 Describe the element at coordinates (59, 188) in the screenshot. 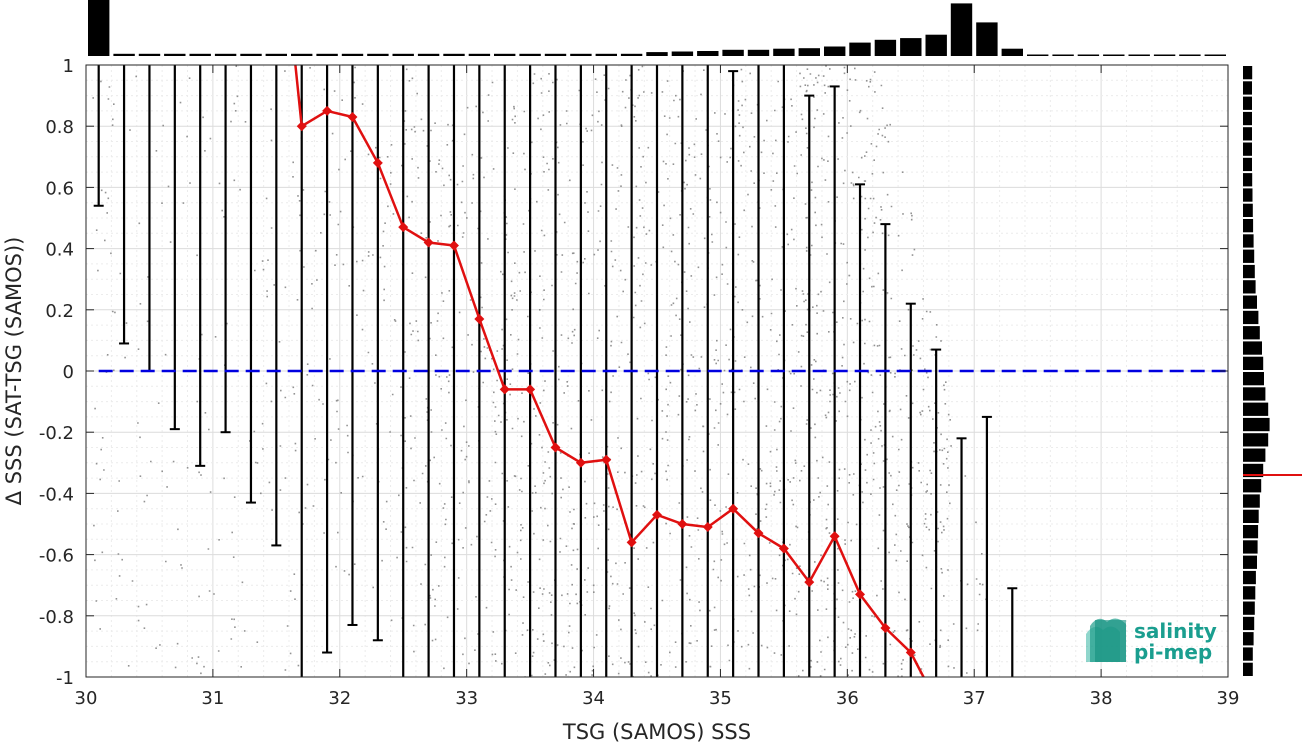

I see `y-tick-label: 0.6` at that location.